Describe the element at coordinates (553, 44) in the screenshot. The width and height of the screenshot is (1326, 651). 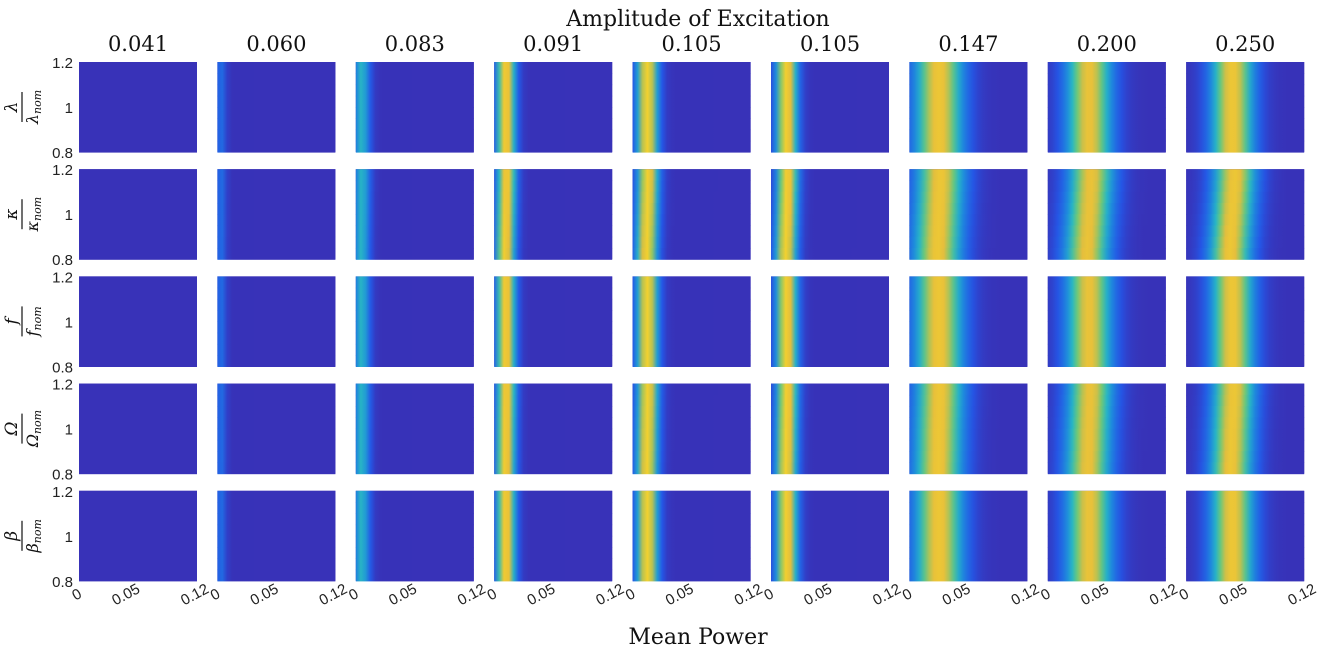
I see `amplitude-label: 0.091` at that location.